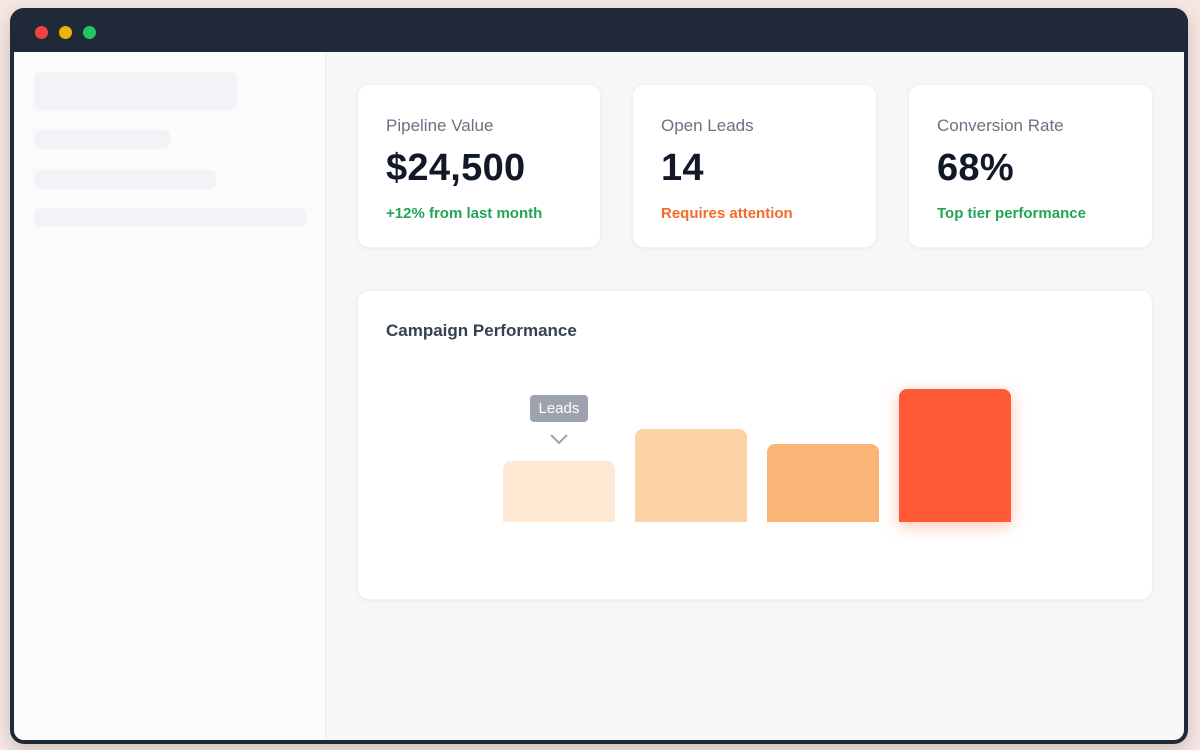 The image size is (1200, 750). I want to click on metric-label: Conversion Rate, so click(1000, 125).